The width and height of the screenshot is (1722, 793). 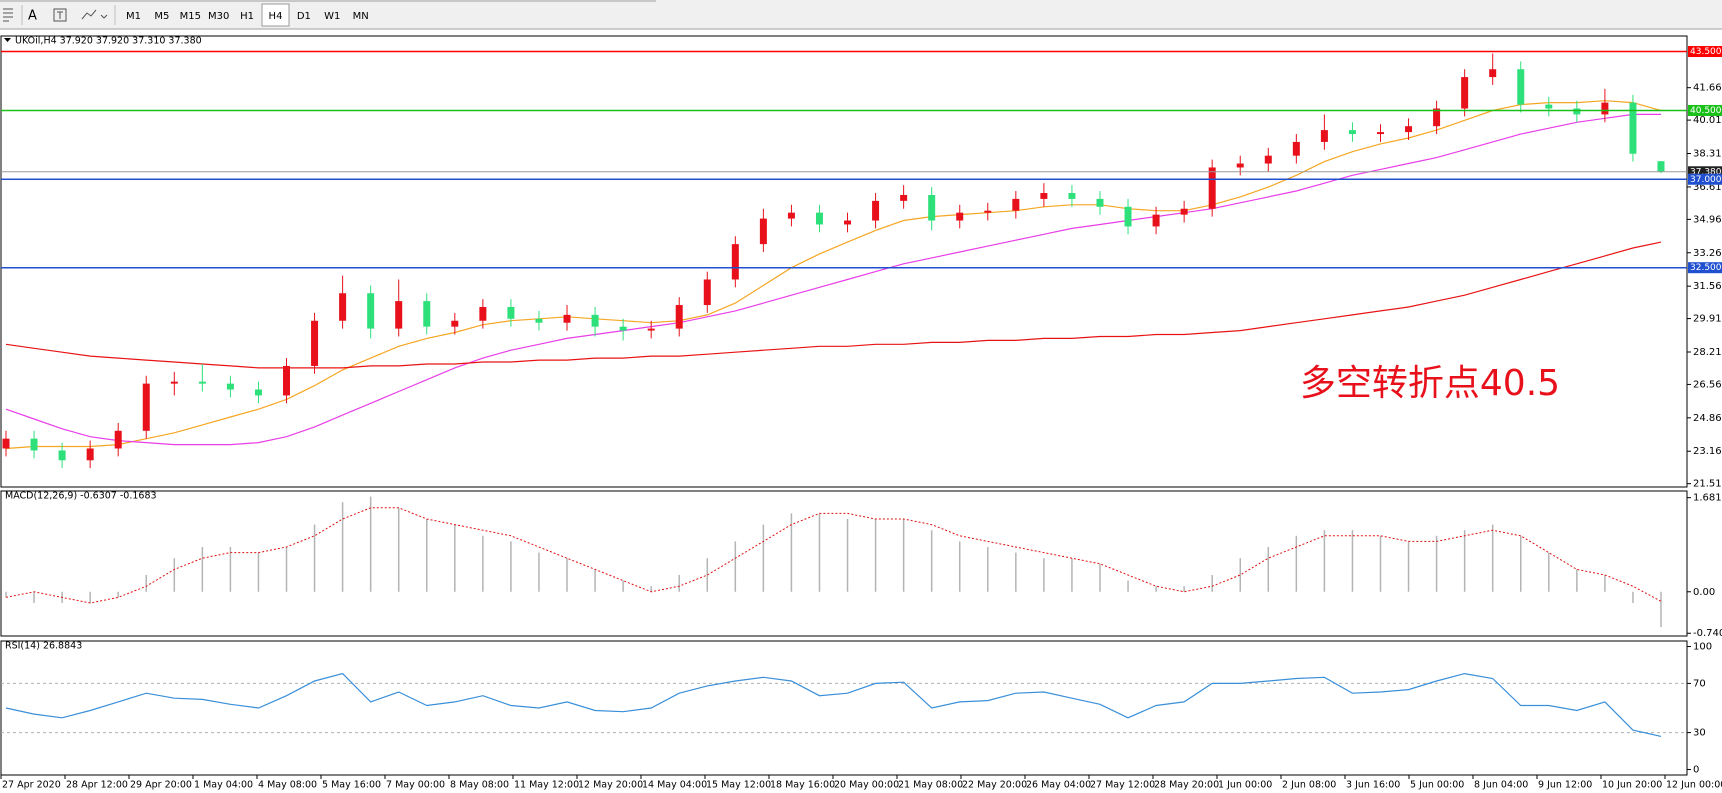 I want to click on y-tick-label: 26.560, so click(x=1707, y=384).